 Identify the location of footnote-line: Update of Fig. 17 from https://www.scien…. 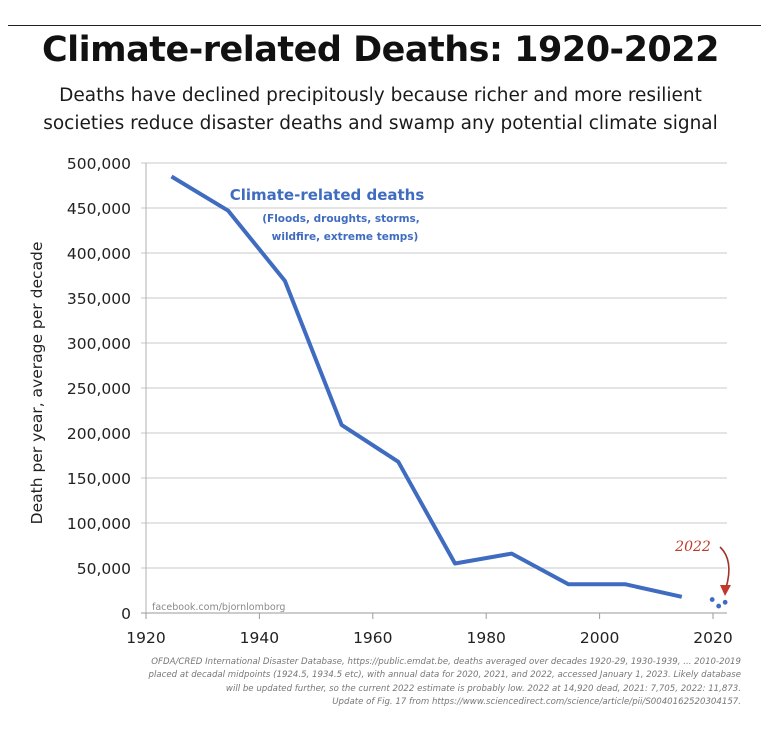
(536, 701).